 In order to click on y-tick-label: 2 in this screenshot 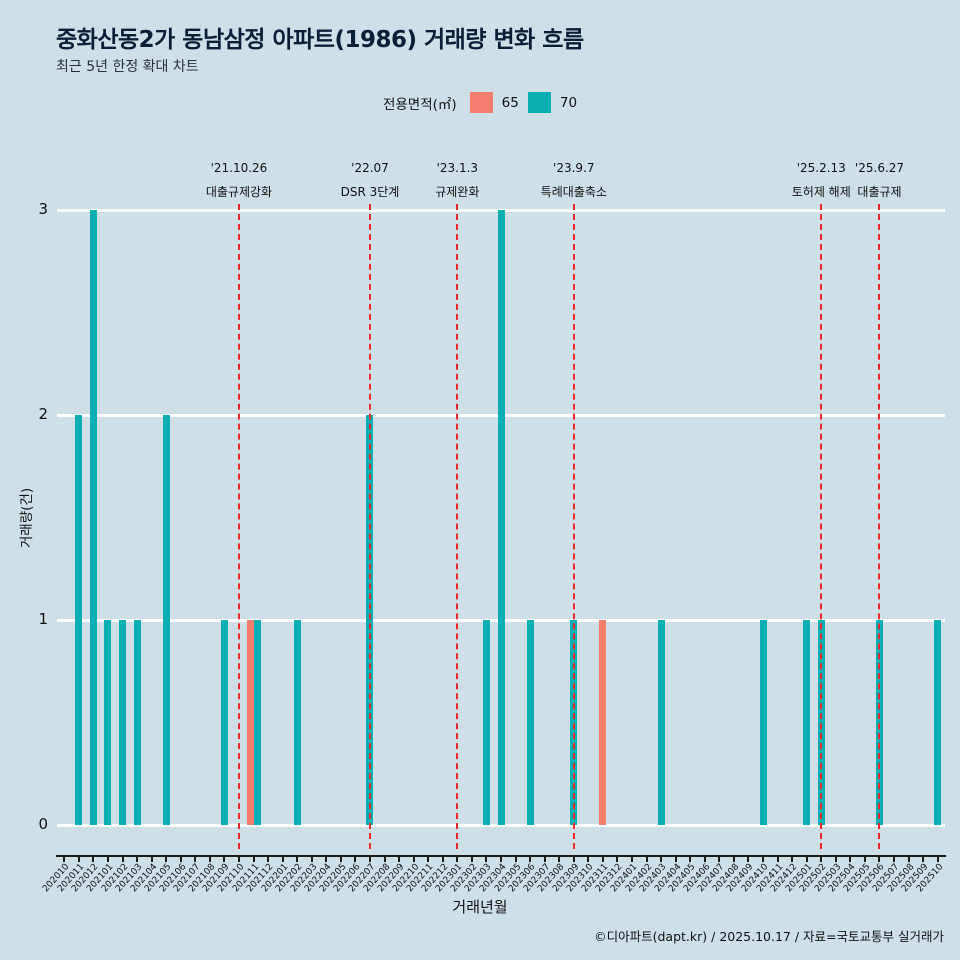, I will do `click(43, 414)`.